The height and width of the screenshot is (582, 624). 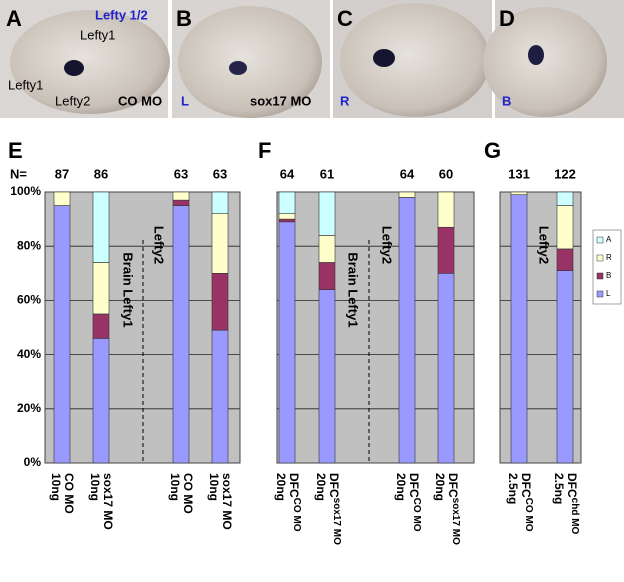 What do you see at coordinates (507, 18) in the screenshot?
I see `panel-letter: D` at bounding box center [507, 18].